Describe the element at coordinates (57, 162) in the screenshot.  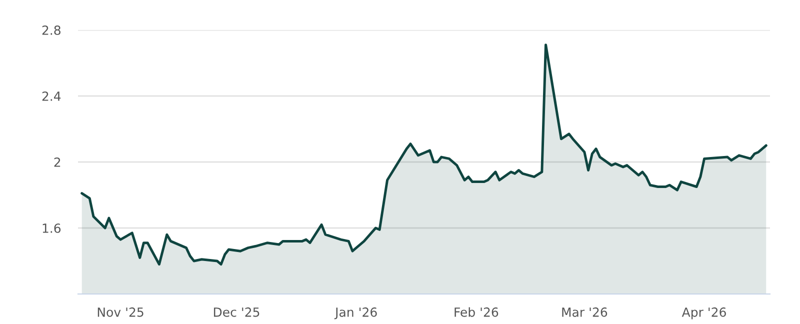
I see `y-tick-label: 2` at that location.